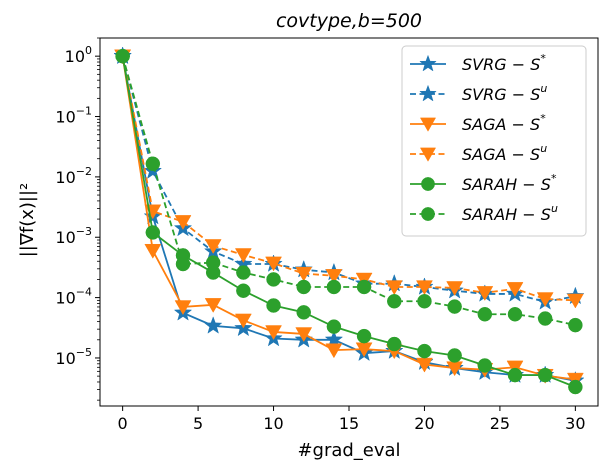  What do you see at coordinates (73, 297) in the screenshot?
I see `y-tick-label: 10⁻⁴` at bounding box center [73, 297].